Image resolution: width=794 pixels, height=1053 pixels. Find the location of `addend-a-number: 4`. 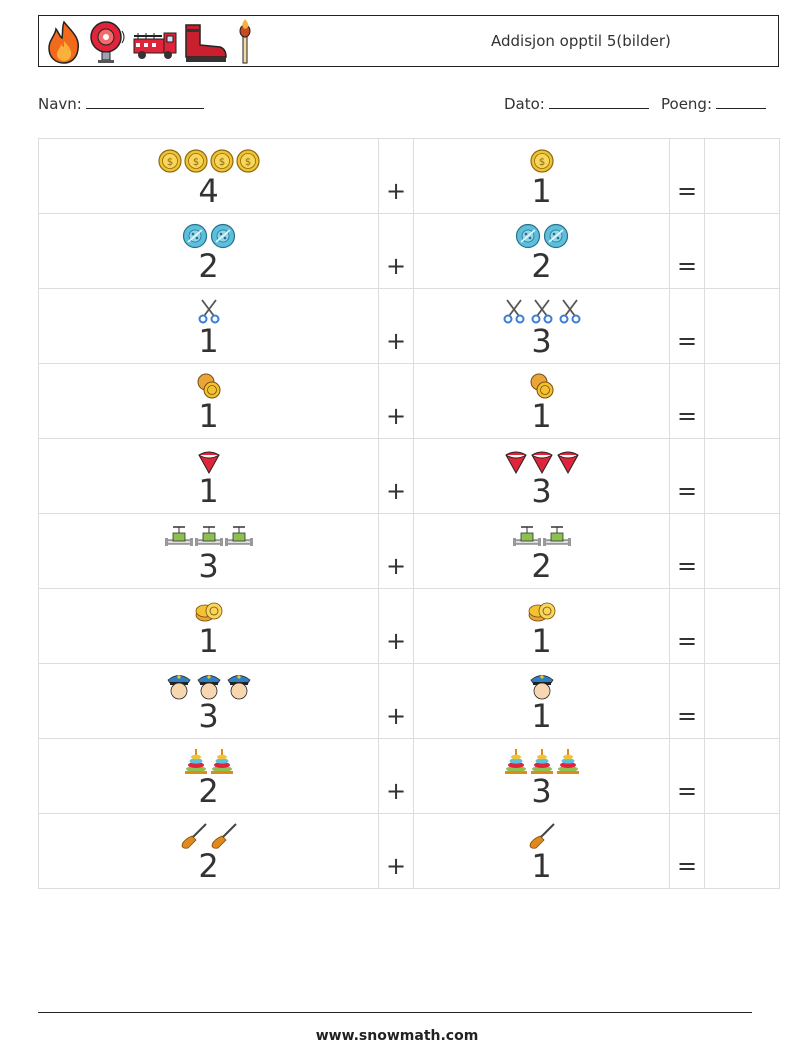

addend-a-number: 4 is located at coordinates (208, 191).